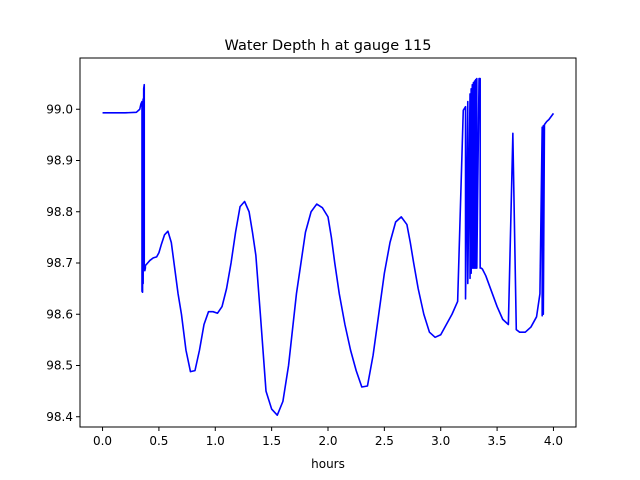 The image size is (640, 480). What do you see at coordinates (59, 417) in the screenshot?
I see `y-tick-label: 98.4` at bounding box center [59, 417].